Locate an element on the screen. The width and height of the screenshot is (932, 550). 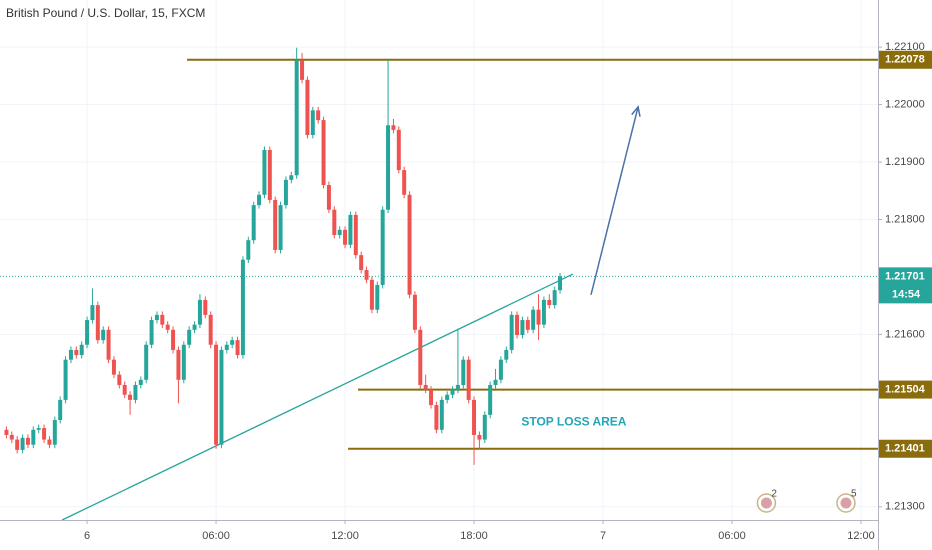
level-badge-label: 1.22078 is located at coordinates (905, 60).